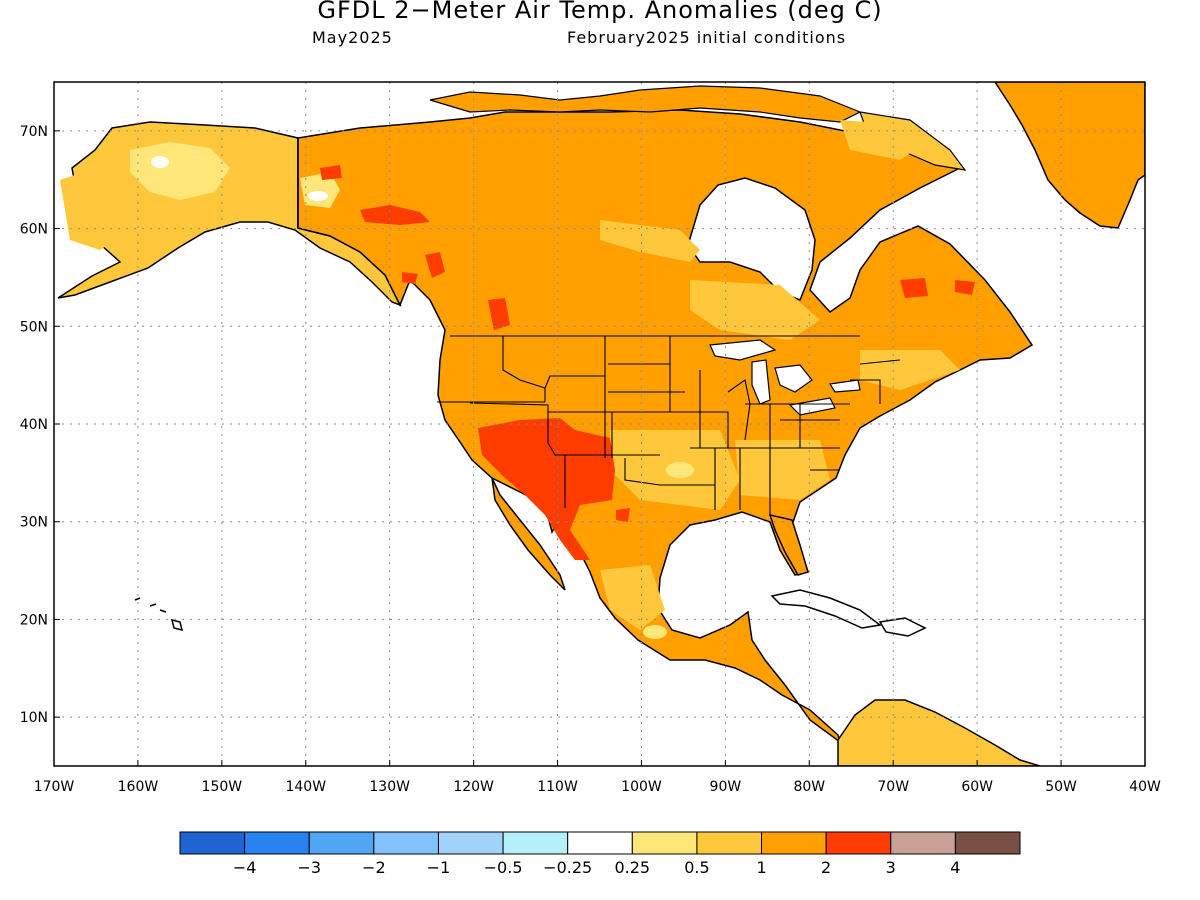  Describe the element at coordinates (696, 867) in the screenshot. I see `colorbar-label: 0.5` at that location.